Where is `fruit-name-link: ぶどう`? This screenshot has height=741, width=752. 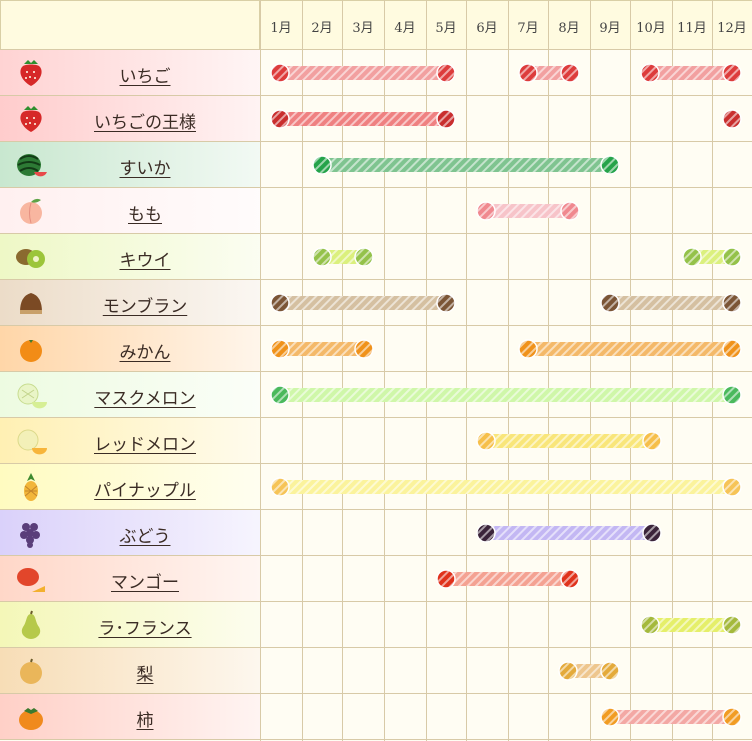
fruit-name-link: ぶどう is located at coordinates (145, 537).